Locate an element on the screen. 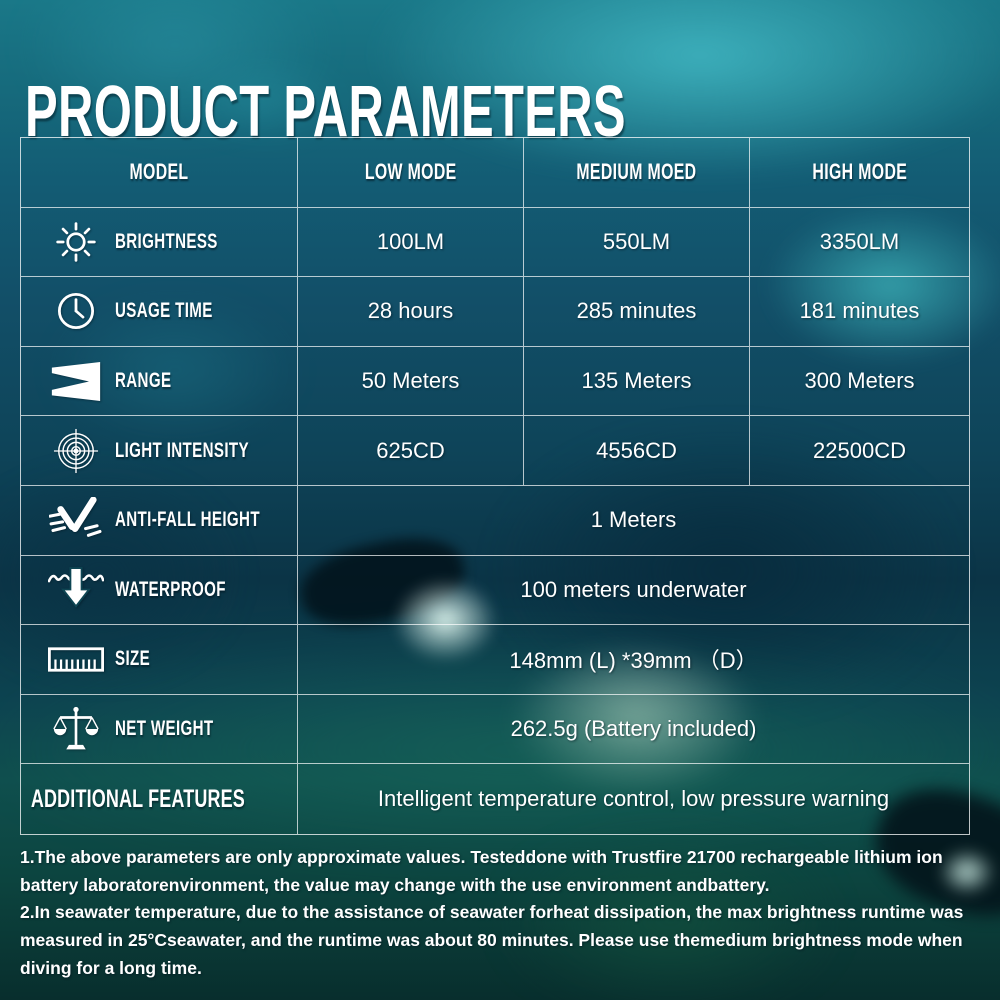 Image resolution: width=1000 pixels, height=1000 pixels. row-range-label-cell: RANGE is located at coordinates (159, 381).